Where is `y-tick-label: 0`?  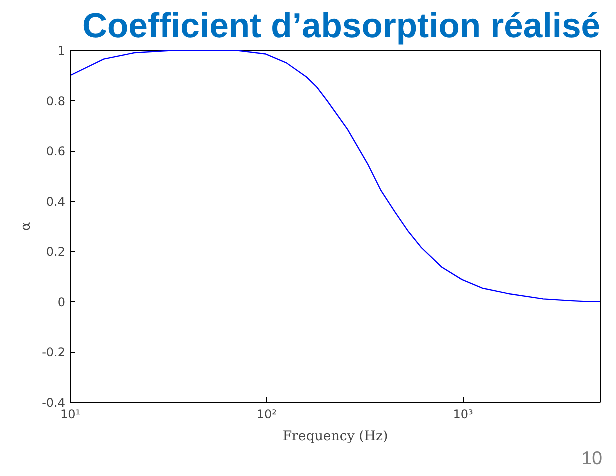
y-tick-label: 0 is located at coordinates (62, 302).